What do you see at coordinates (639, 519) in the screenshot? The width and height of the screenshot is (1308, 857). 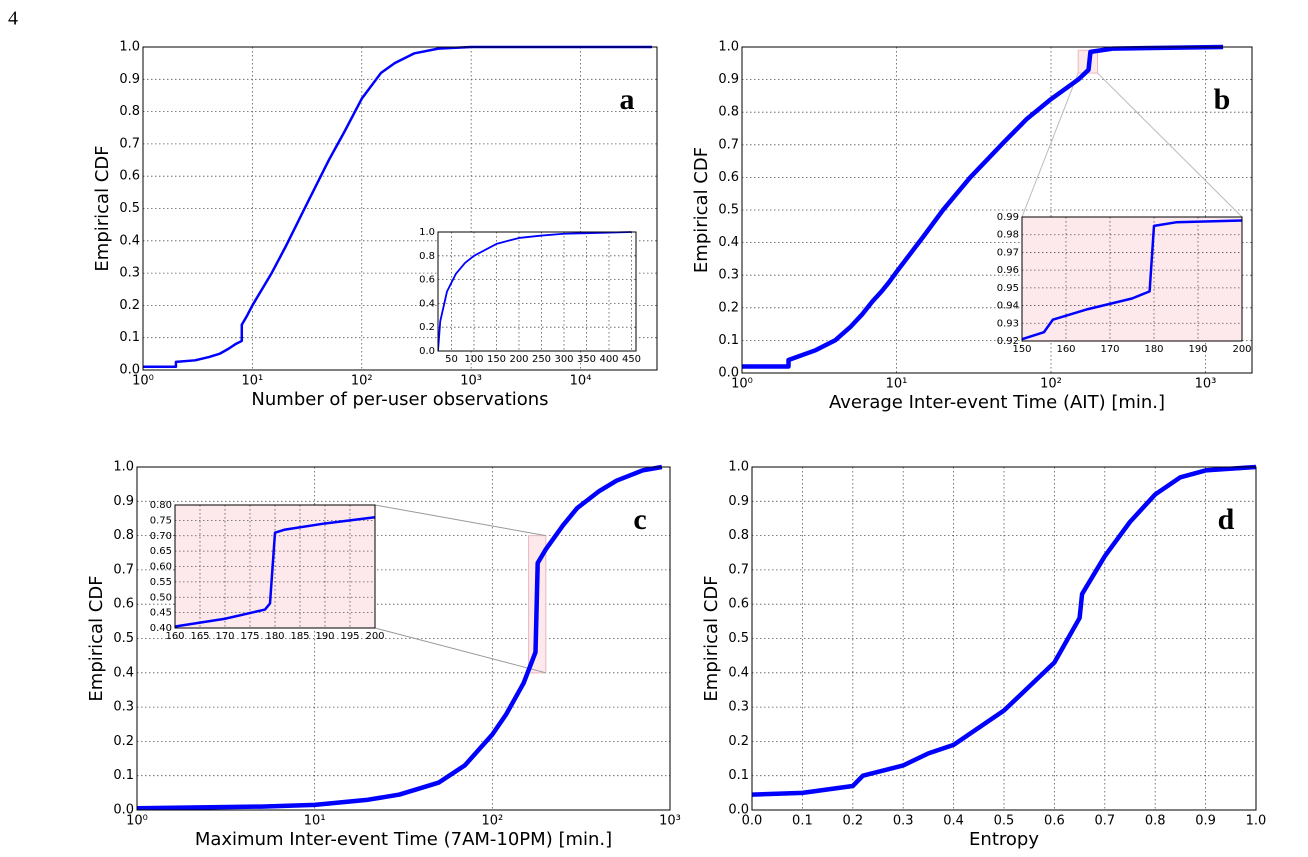 I see `panel-label: c` at bounding box center [639, 519].